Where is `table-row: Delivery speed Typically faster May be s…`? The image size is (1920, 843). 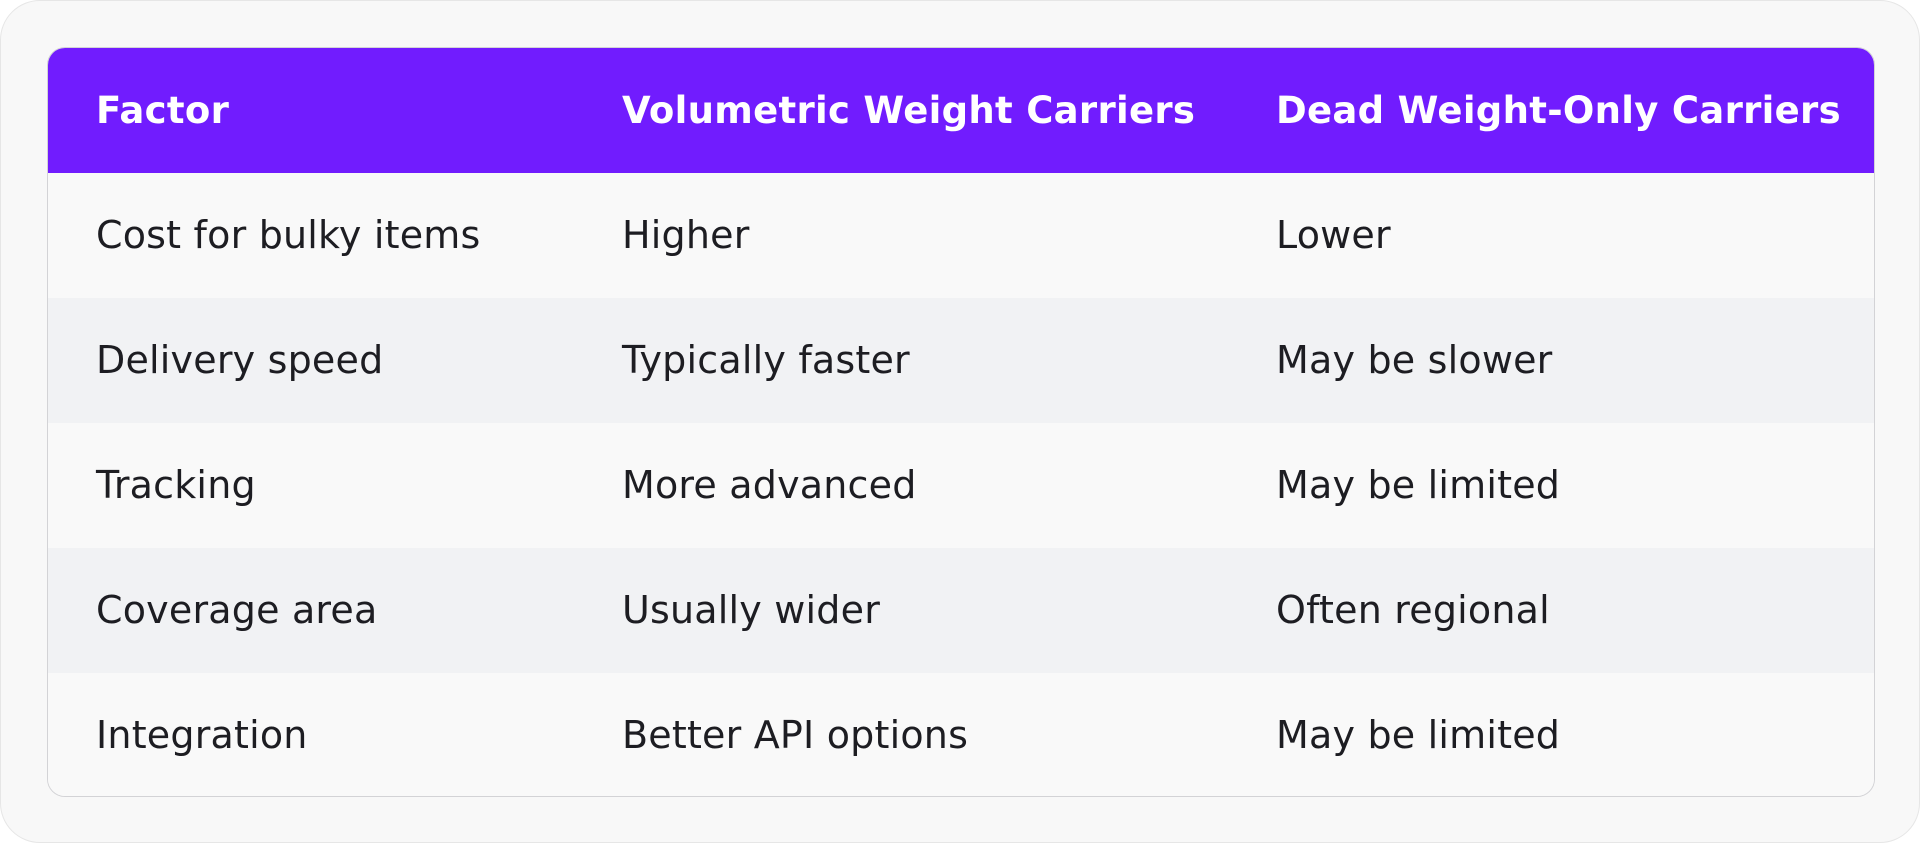
table-row: Delivery speed Typically faster May be s… is located at coordinates (961, 360).